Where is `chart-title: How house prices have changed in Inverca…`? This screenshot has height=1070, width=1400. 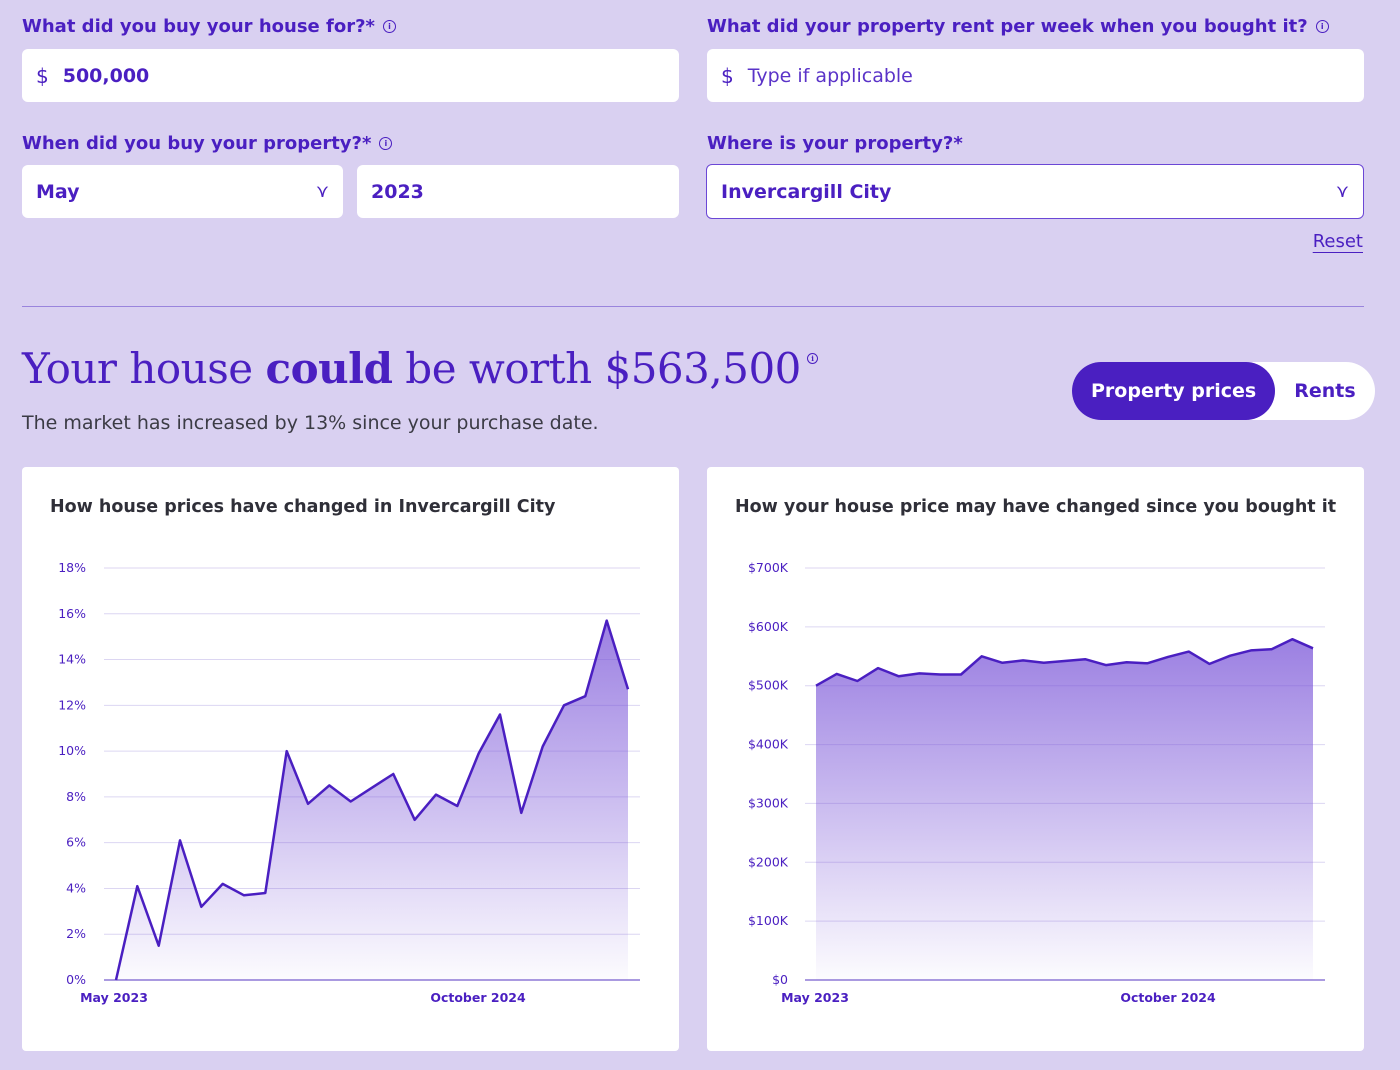 chart-title: How house prices have changed in Inverca… is located at coordinates (303, 507).